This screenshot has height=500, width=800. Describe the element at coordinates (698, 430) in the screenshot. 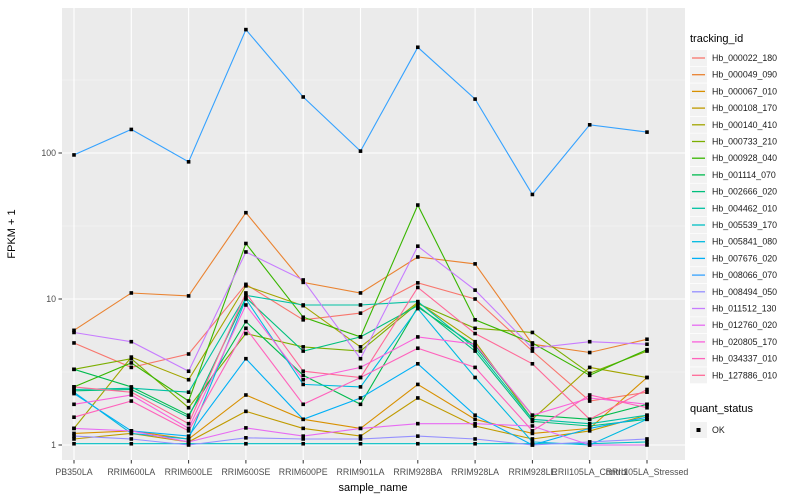

I see `quant-status-marker` at that location.